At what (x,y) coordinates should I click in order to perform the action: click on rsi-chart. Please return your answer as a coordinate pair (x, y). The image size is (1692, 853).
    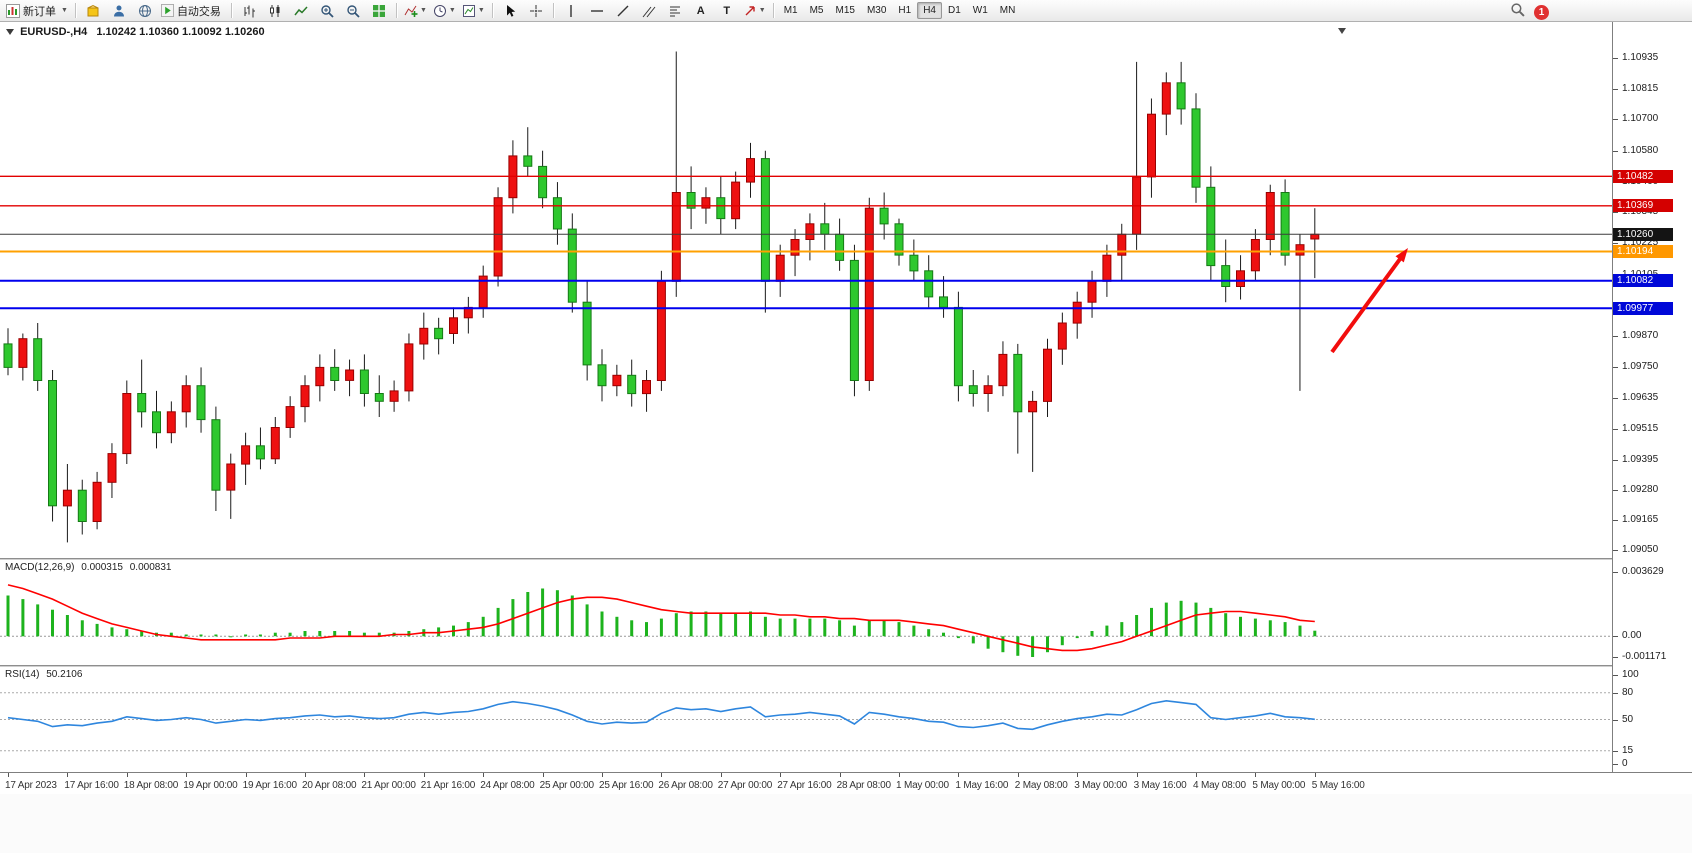
    Looking at the image, I should click on (806, 719).